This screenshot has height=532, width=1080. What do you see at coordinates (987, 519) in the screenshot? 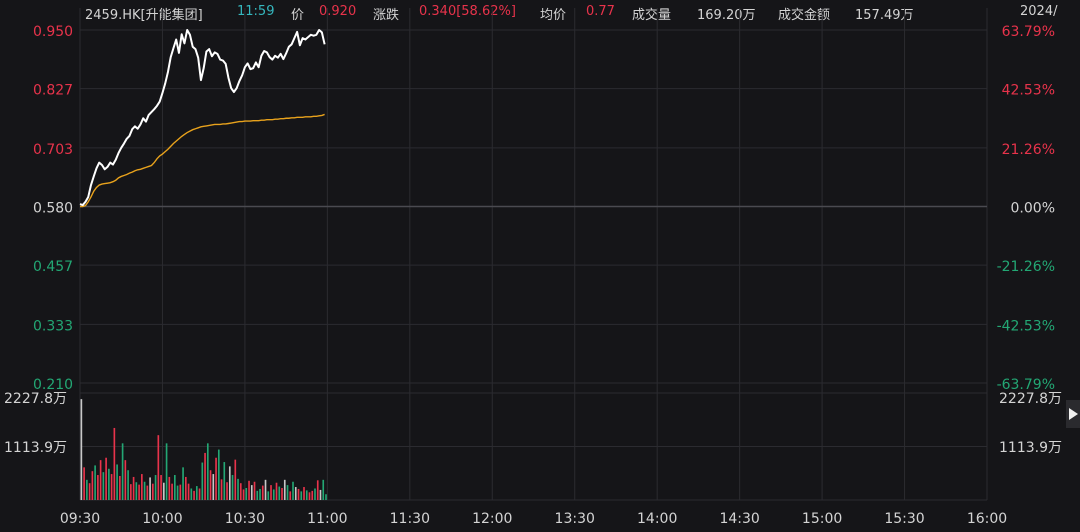
I see `x-tick-label: 16:00` at bounding box center [987, 519].